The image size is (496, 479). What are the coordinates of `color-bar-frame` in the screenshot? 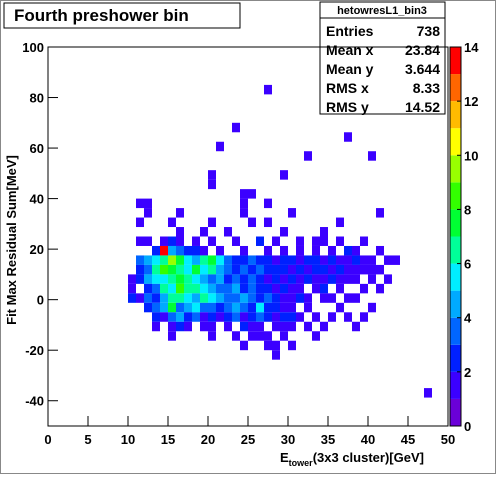 It's located at (455, 236).